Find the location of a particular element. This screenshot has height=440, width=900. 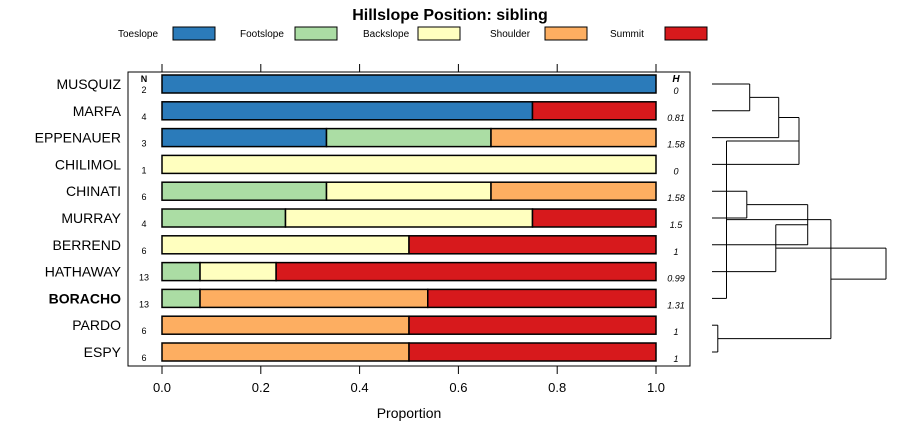

row-h-value: 0.99 is located at coordinates (676, 279).